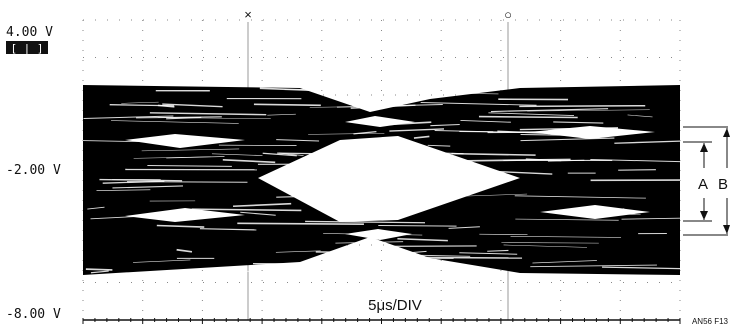 The height and width of the screenshot is (327, 730). I want to click on eye-gap-upper-right, so click(592, 132).